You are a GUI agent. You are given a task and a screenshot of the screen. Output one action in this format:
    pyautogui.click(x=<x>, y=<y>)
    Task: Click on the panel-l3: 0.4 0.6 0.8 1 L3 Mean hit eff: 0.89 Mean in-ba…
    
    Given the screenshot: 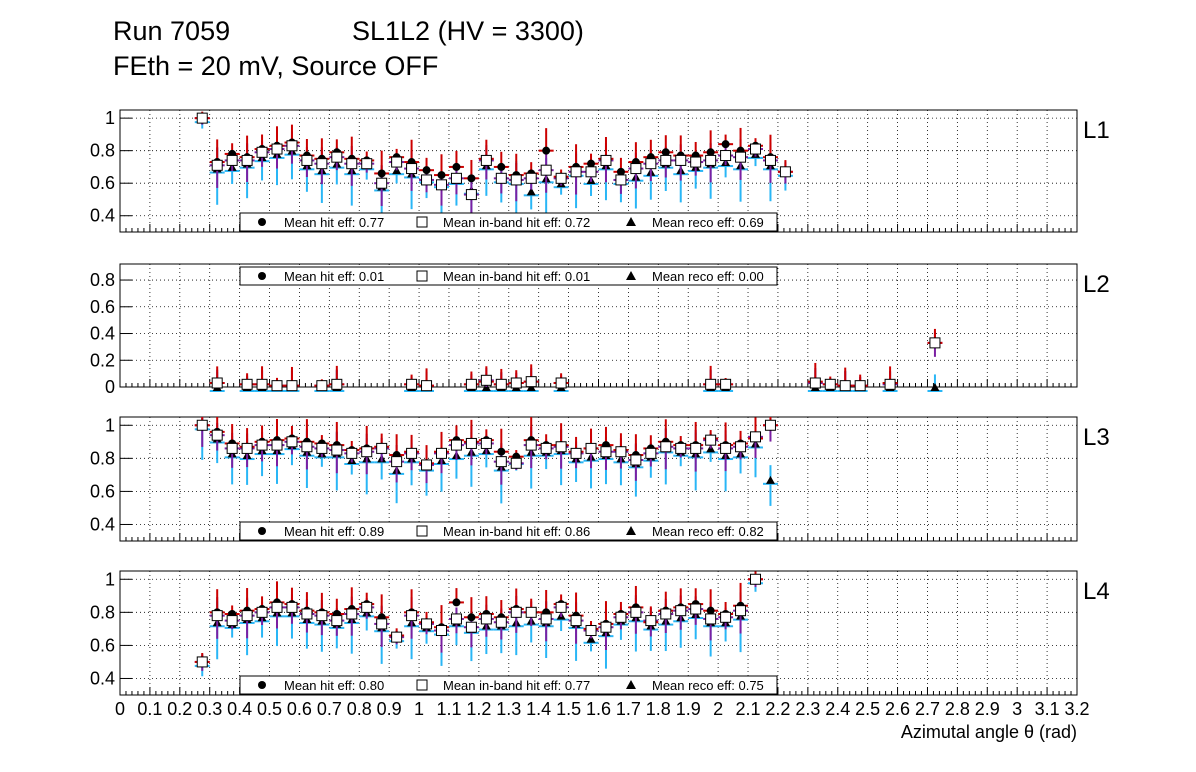 What is the action you would take?
    pyautogui.click(x=600, y=478)
    